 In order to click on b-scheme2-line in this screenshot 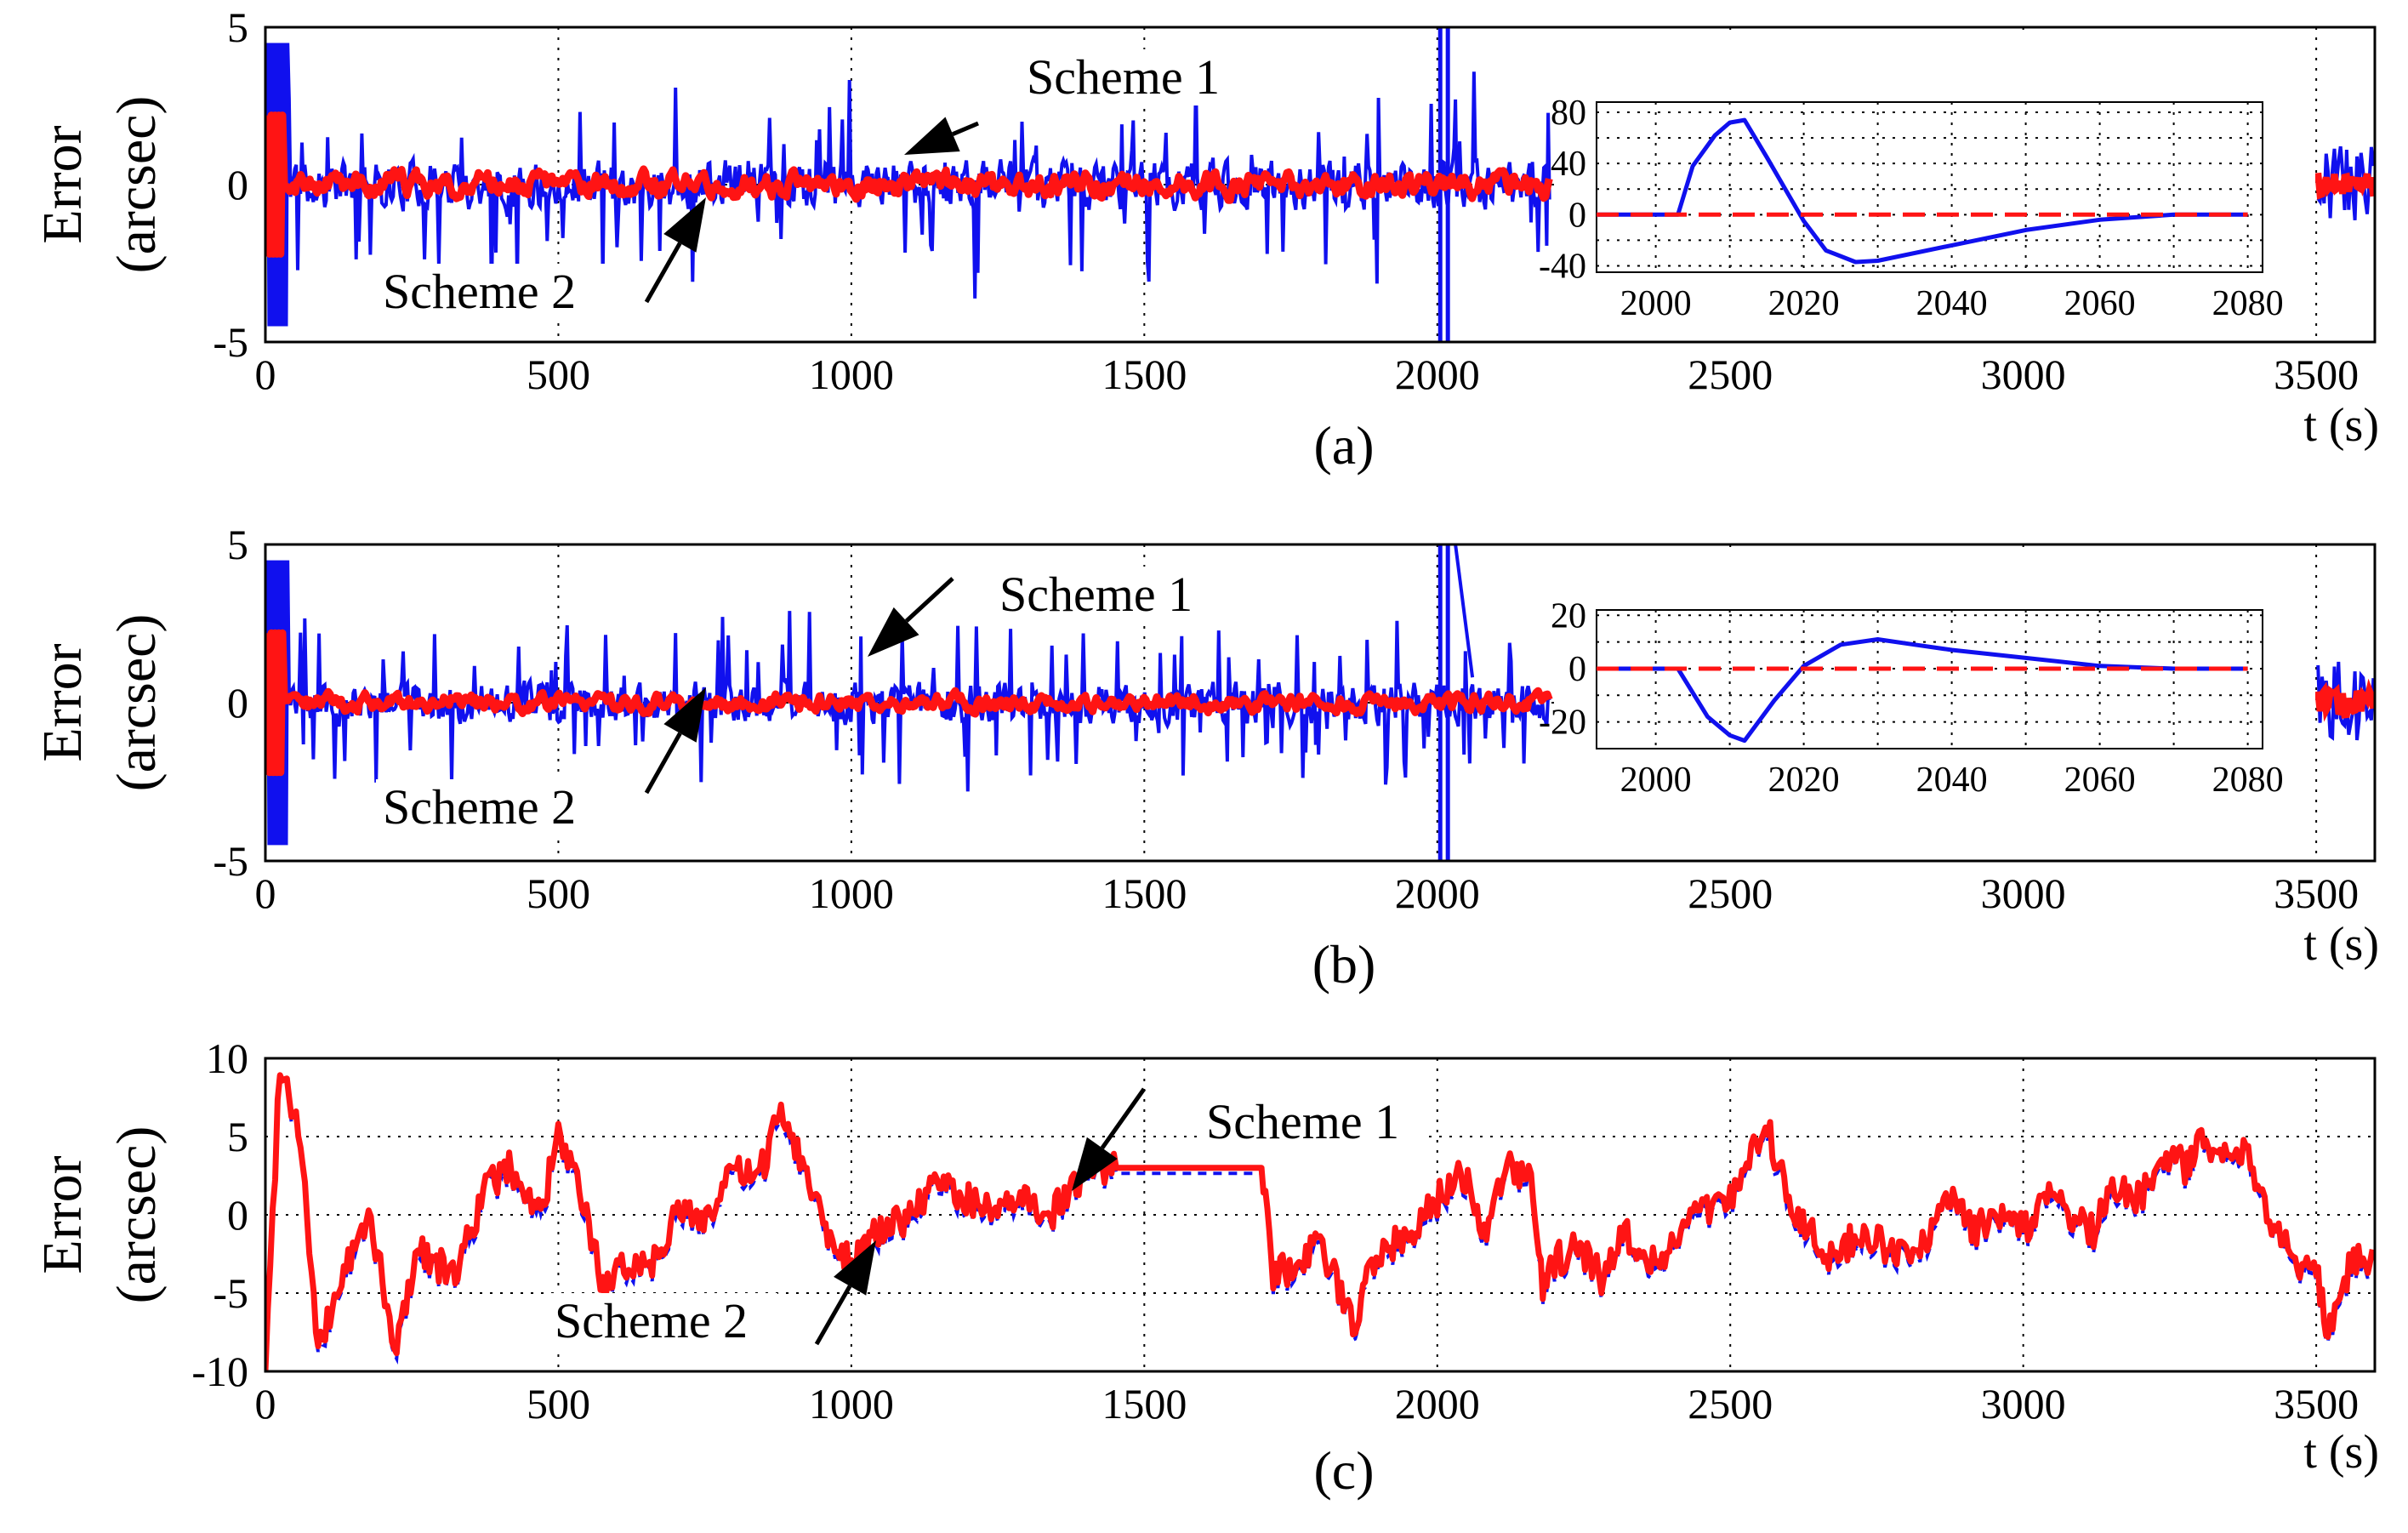, I will do `click(909, 703)`.